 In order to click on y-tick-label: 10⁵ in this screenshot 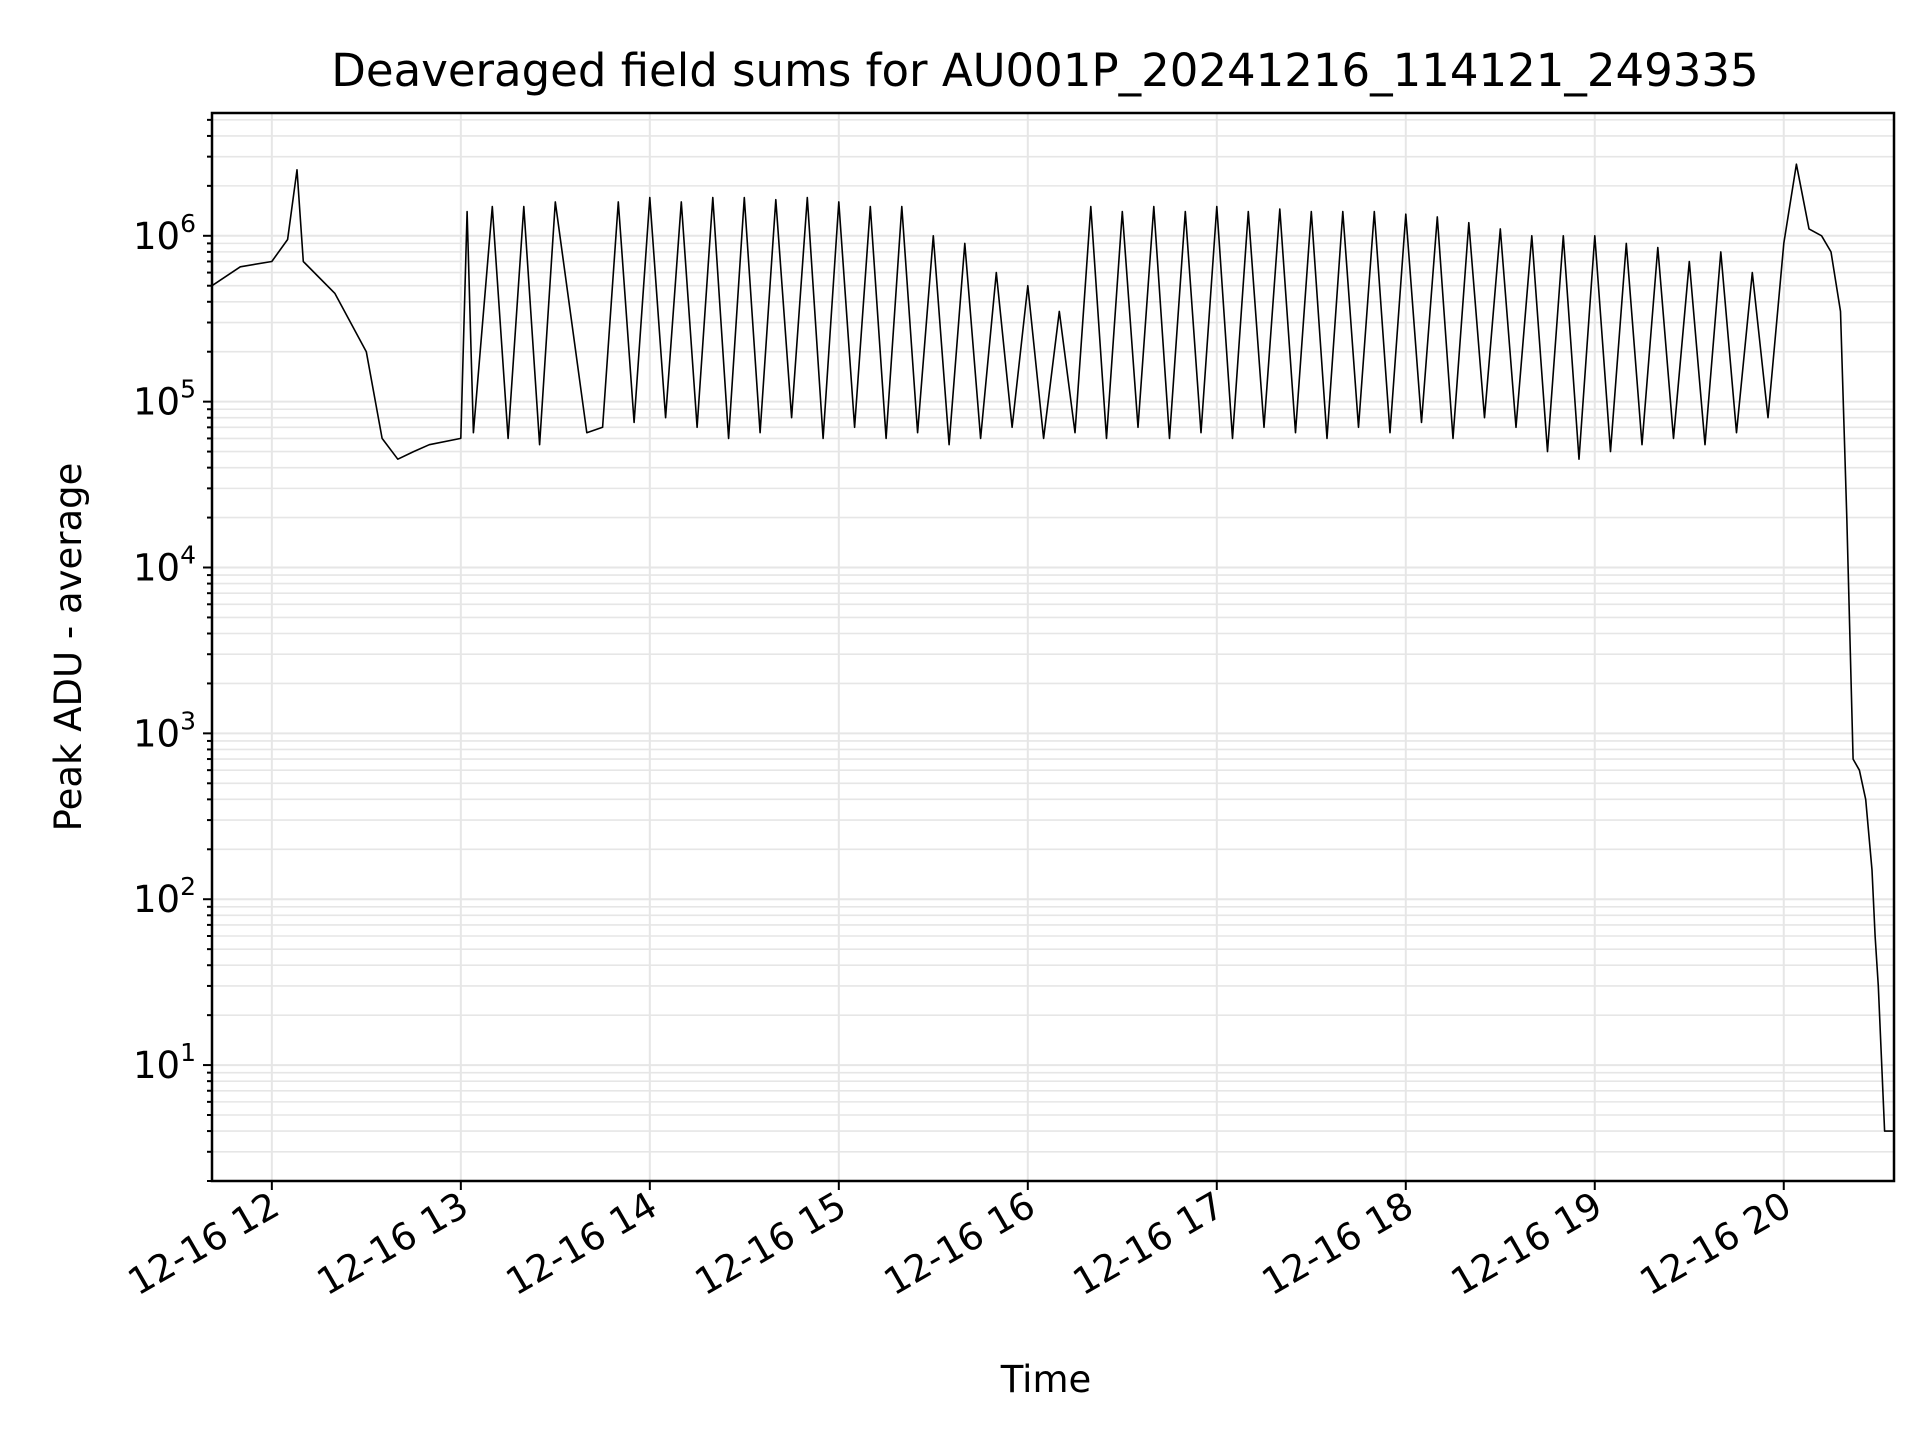, I will do `click(164, 399)`.